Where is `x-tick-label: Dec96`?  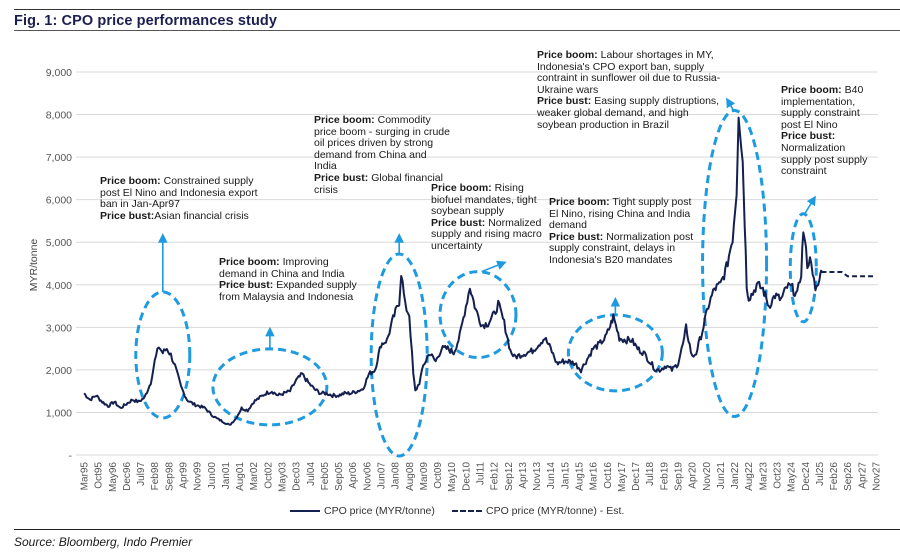 x-tick-label: Dec96 is located at coordinates (127, 476).